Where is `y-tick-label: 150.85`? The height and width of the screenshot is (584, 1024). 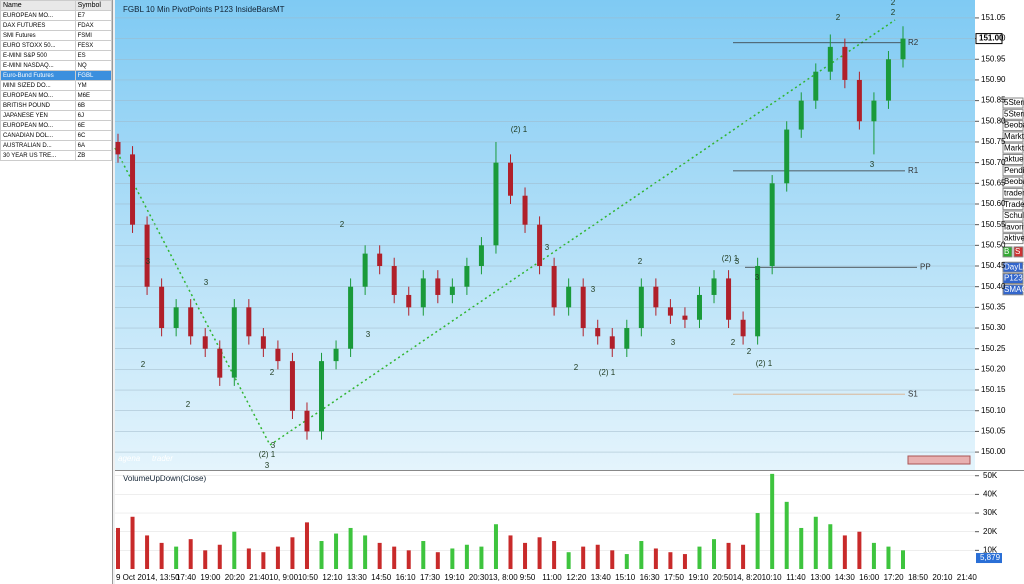 y-tick-label: 150.85 is located at coordinates (993, 100).